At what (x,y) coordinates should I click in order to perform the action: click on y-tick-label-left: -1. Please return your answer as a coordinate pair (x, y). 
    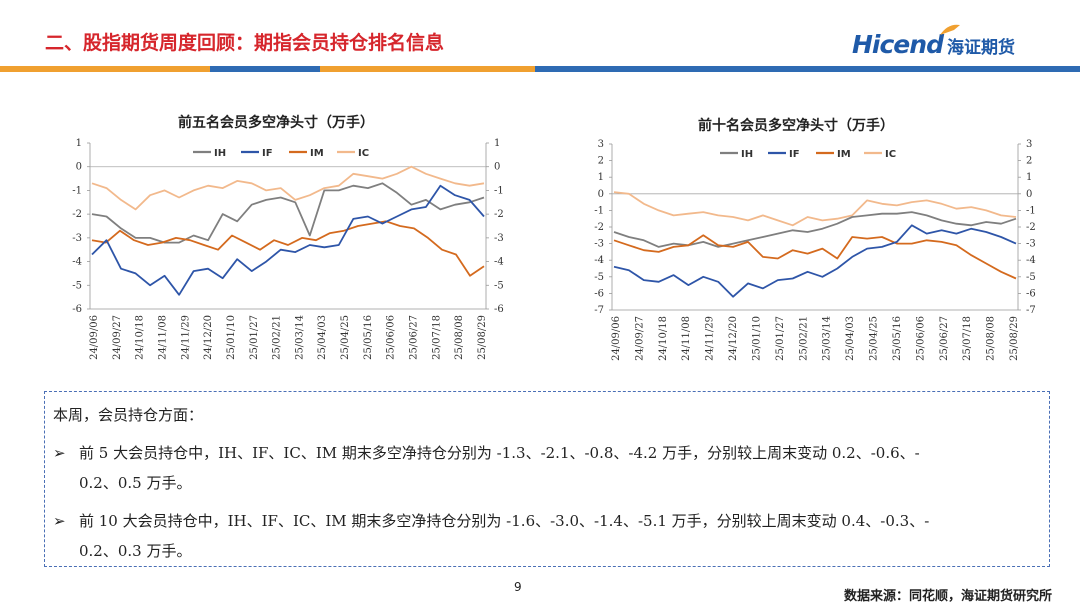
    Looking at the image, I should click on (599, 210).